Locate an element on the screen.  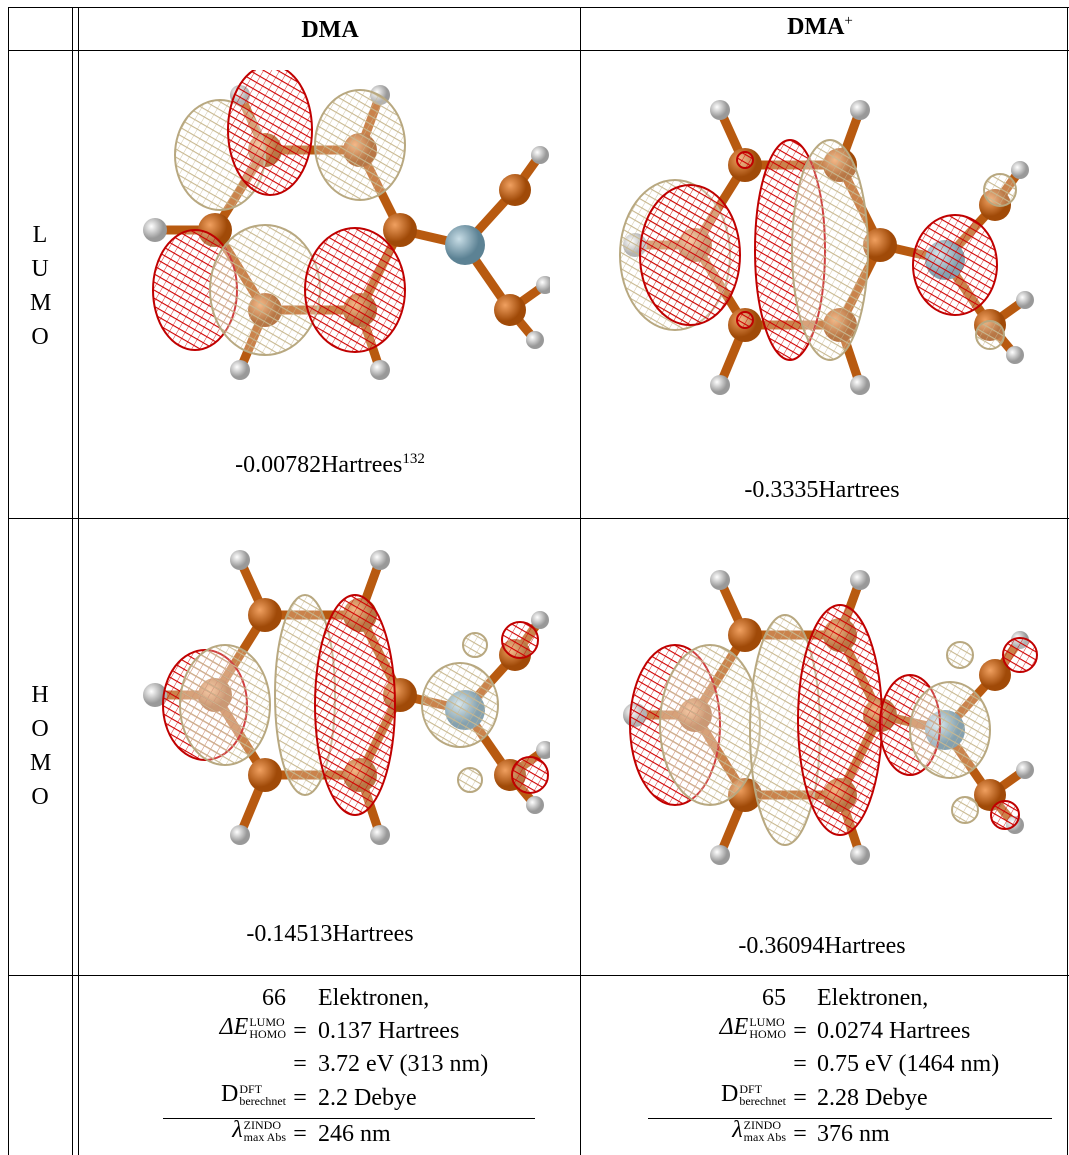
energy: -0.00782Hartrees132 is located at coordinates (330, 464).